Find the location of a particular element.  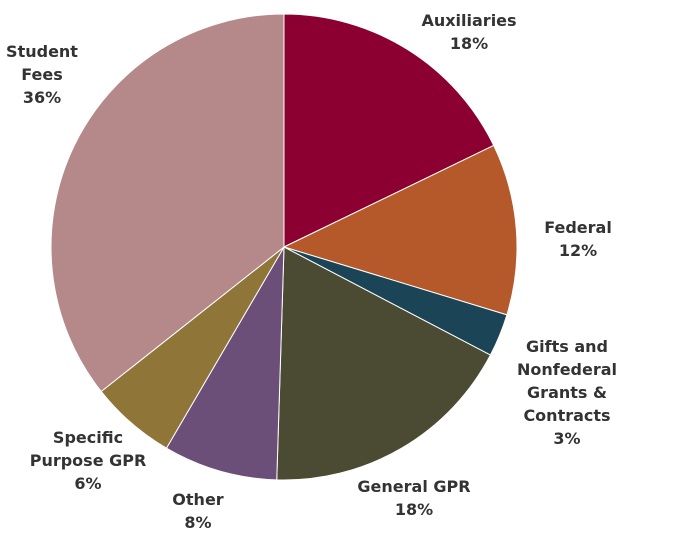

category-name: General GPR is located at coordinates (414, 486).